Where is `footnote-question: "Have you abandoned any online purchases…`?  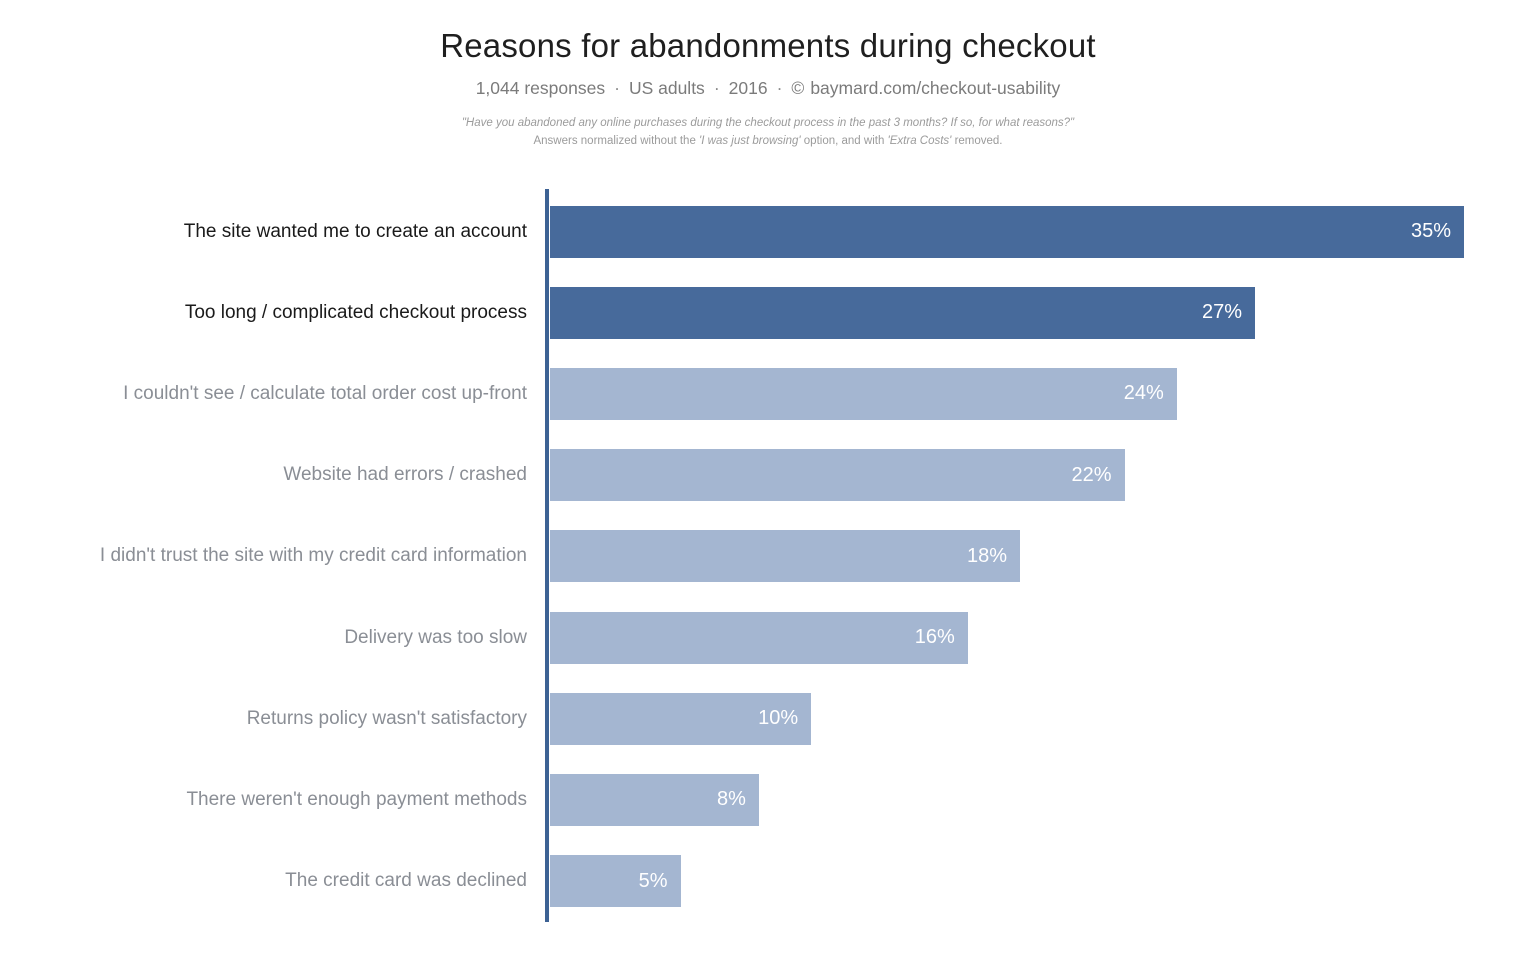
footnote-question: "Have you abandoned any online purchases… is located at coordinates (768, 123).